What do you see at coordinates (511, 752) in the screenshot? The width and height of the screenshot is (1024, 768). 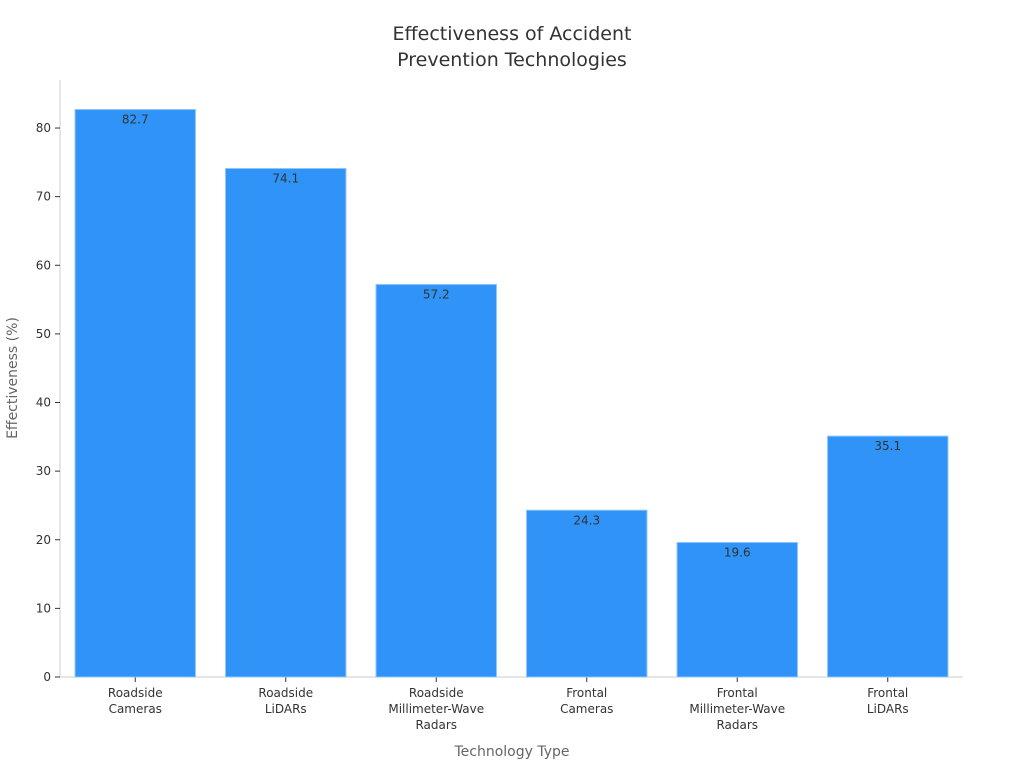 I see `x-axis-label: Technology Type` at bounding box center [511, 752].